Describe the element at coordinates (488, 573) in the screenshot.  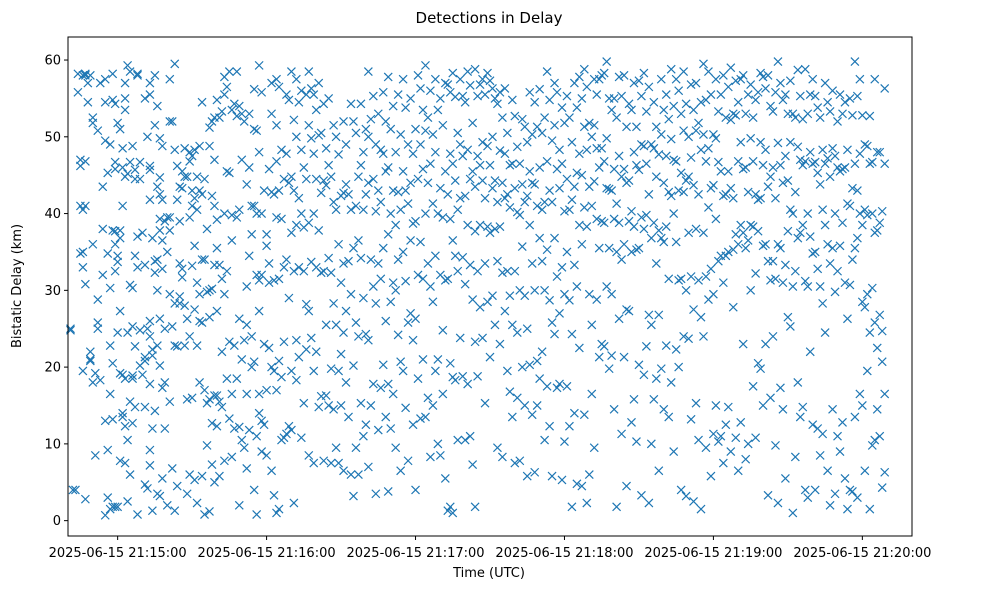
I see `x-axis-label: Time (UTC)` at that location.